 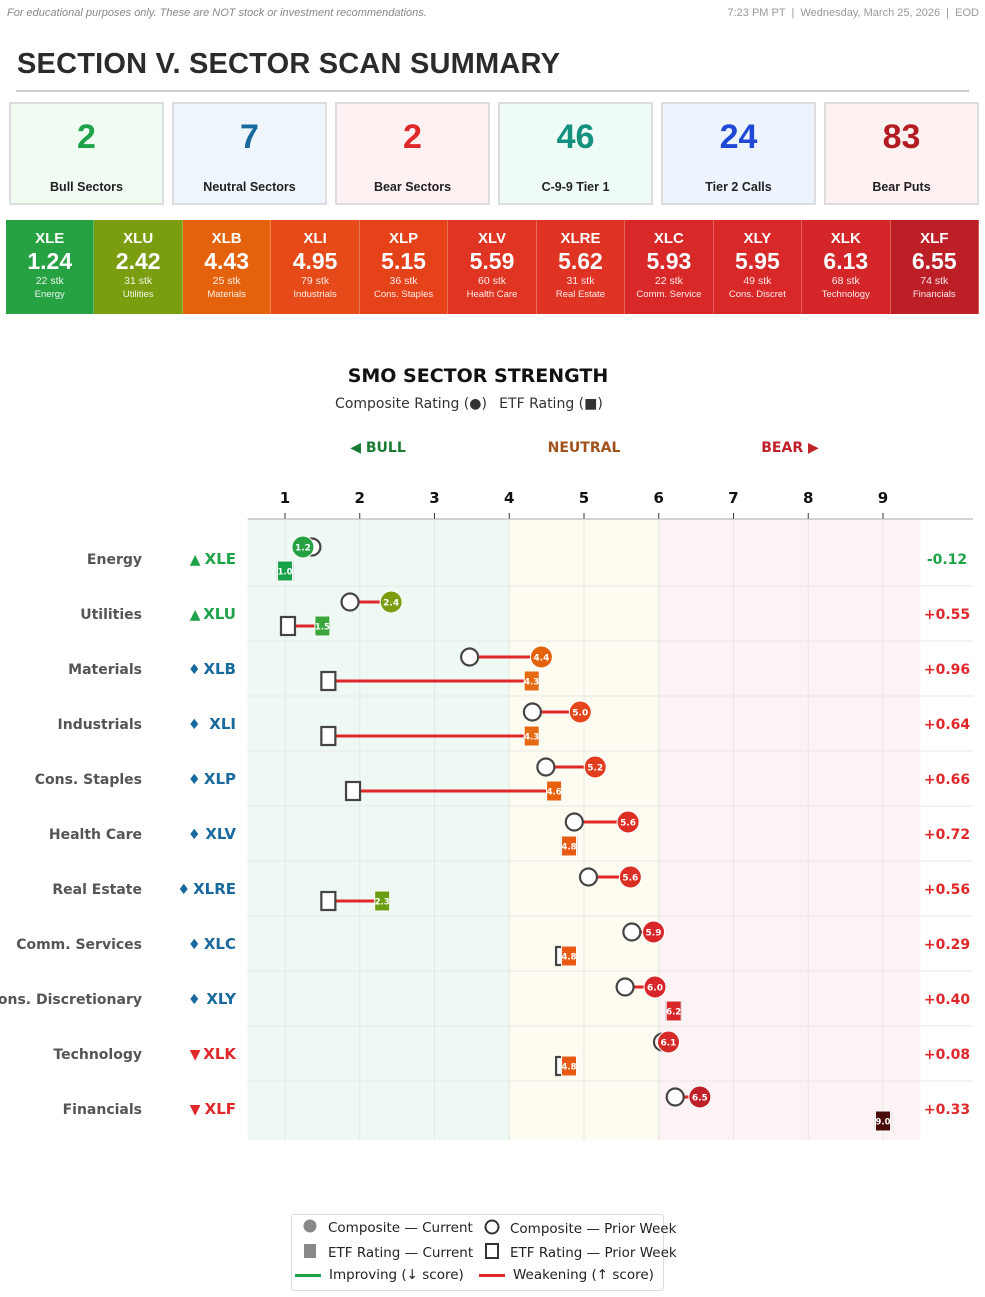 What do you see at coordinates (668, 238) in the screenshot?
I see `tile-ticker: XLC` at bounding box center [668, 238].